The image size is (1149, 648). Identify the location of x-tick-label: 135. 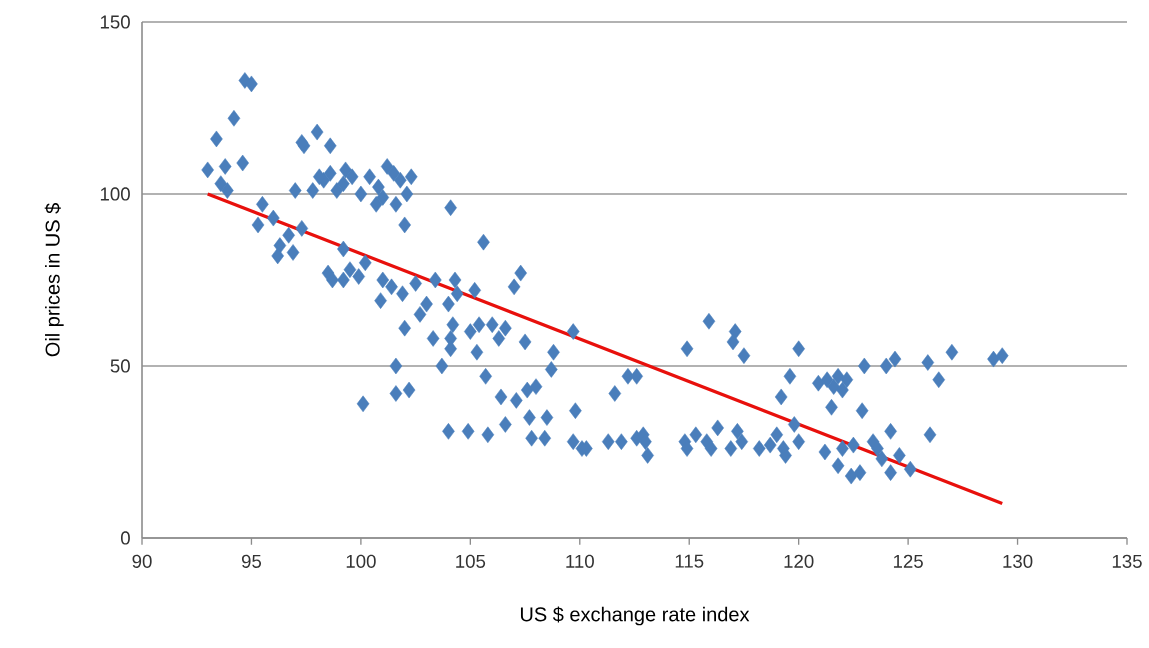
(1127, 561).